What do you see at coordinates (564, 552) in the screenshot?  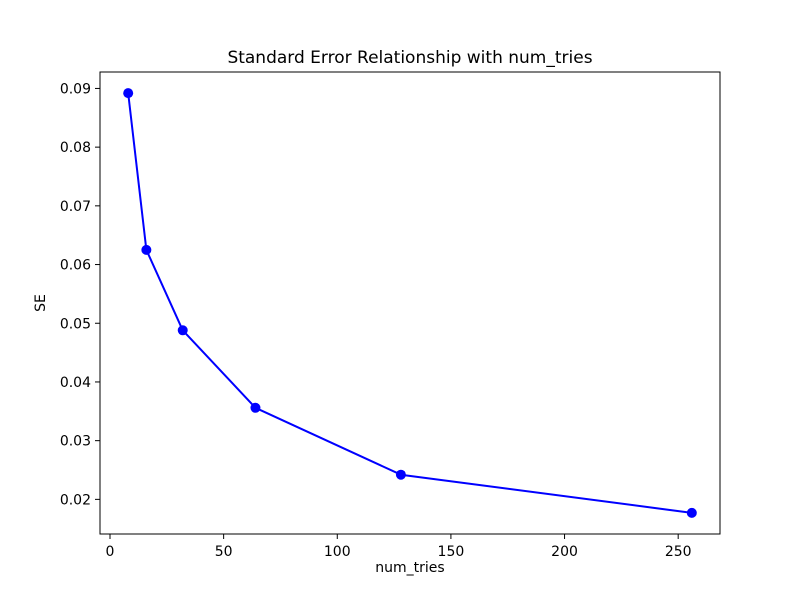 I see `x-tick-label: 200` at bounding box center [564, 552].